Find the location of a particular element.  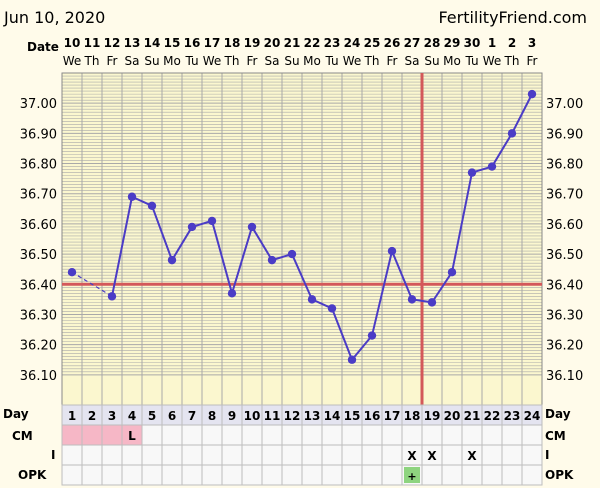

day-number: 20 is located at coordinates (452, 416).